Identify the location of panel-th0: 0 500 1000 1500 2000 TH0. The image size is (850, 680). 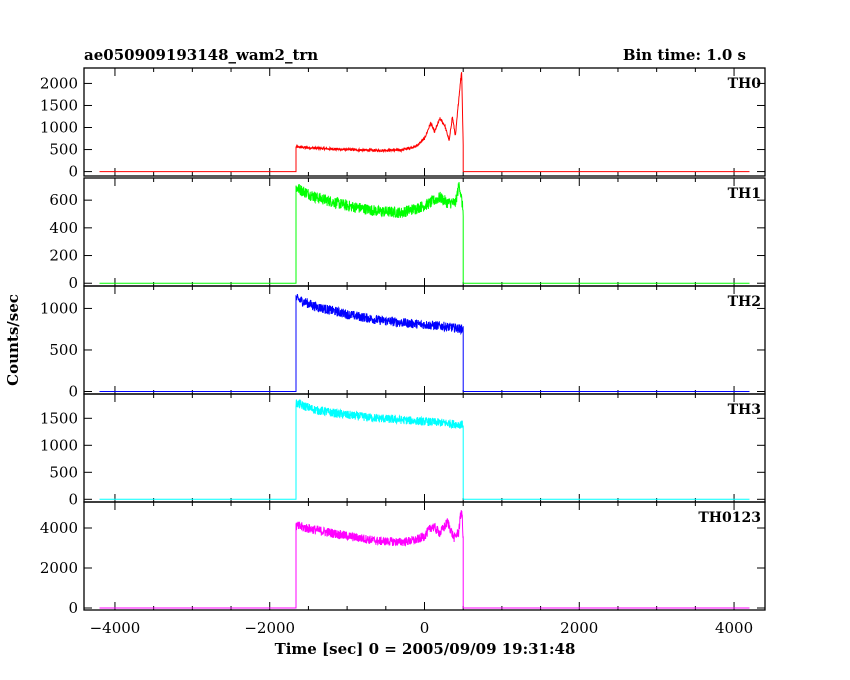
(403, 124).